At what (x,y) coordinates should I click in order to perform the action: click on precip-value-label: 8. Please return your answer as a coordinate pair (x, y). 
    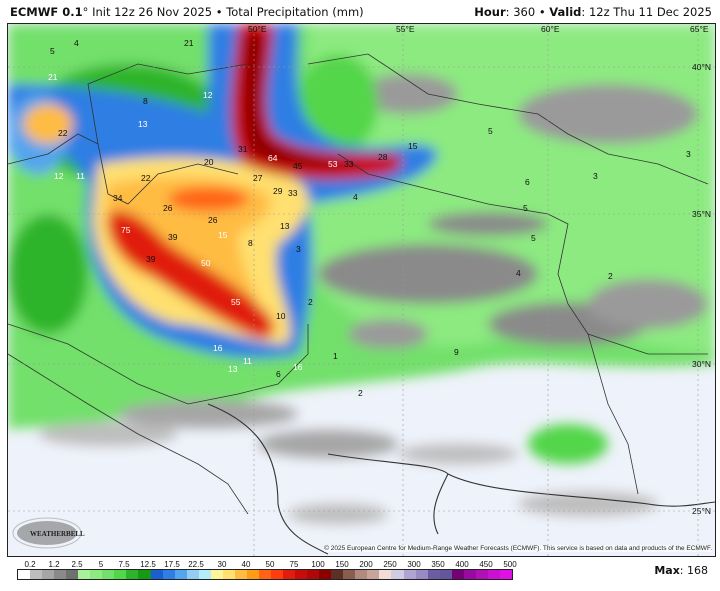
    Looking at the image, I should click on (145, 101).